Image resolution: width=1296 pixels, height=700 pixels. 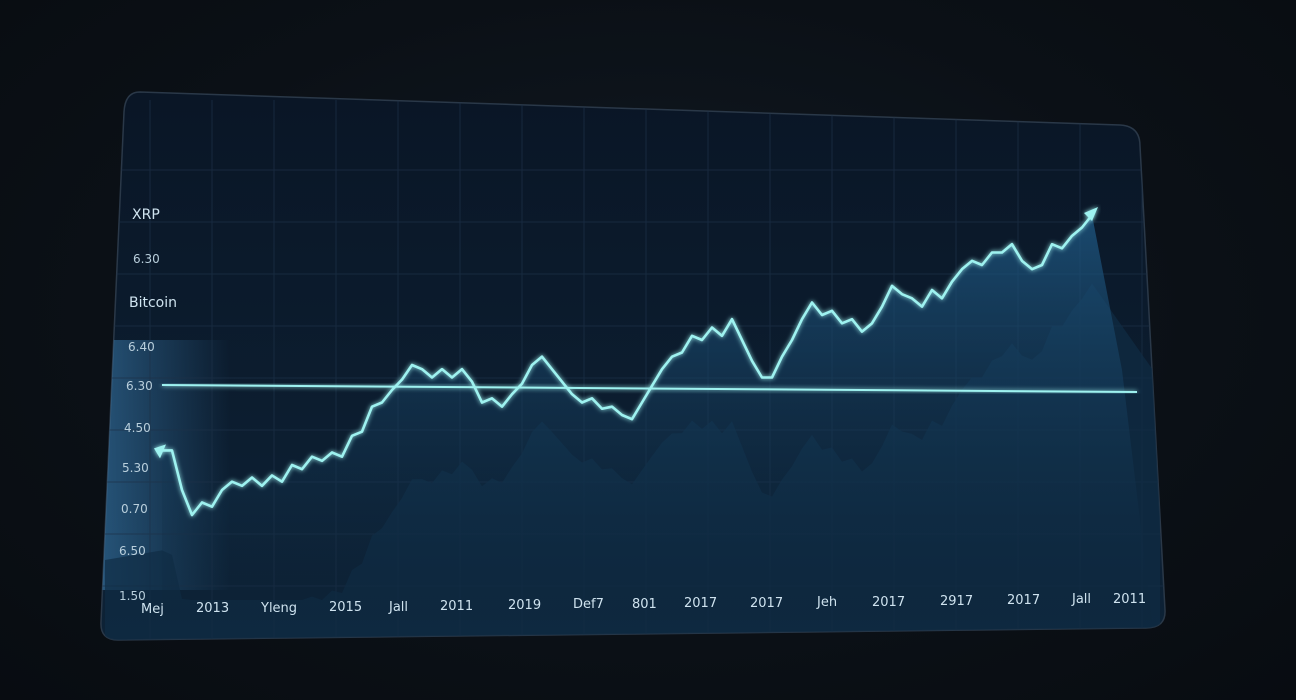 I want to click on x-tick-label: 801, so click(x=644, y=604).